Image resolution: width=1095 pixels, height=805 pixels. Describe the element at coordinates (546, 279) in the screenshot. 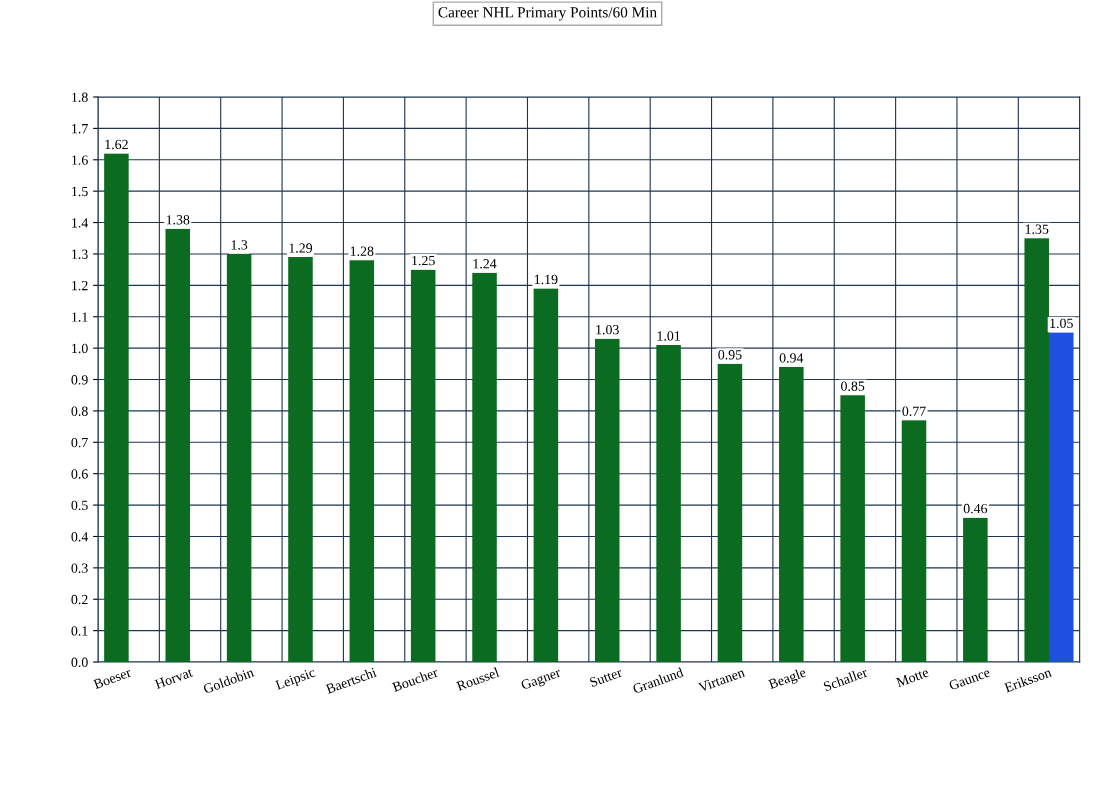

I see `data-label: 1.19` at that location.